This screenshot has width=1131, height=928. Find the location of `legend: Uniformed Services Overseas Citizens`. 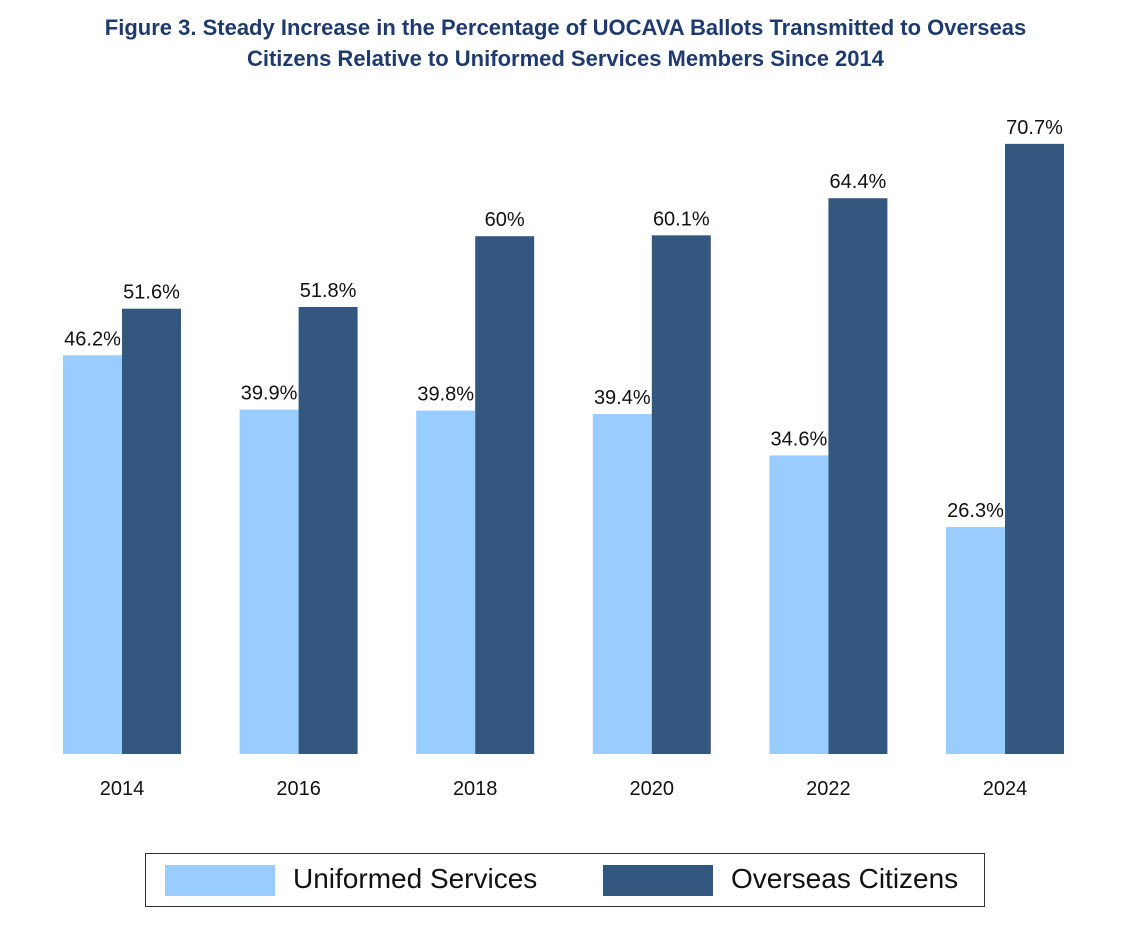

legend: Uniformed Services Overseas Citizens is located at coordinates (565, 880).